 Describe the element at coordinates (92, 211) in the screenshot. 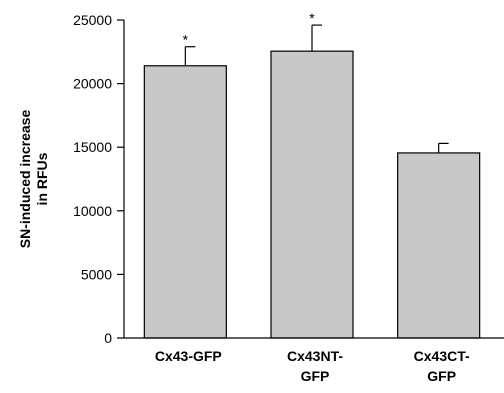

I see `y-tick-label: 10000` at that location.